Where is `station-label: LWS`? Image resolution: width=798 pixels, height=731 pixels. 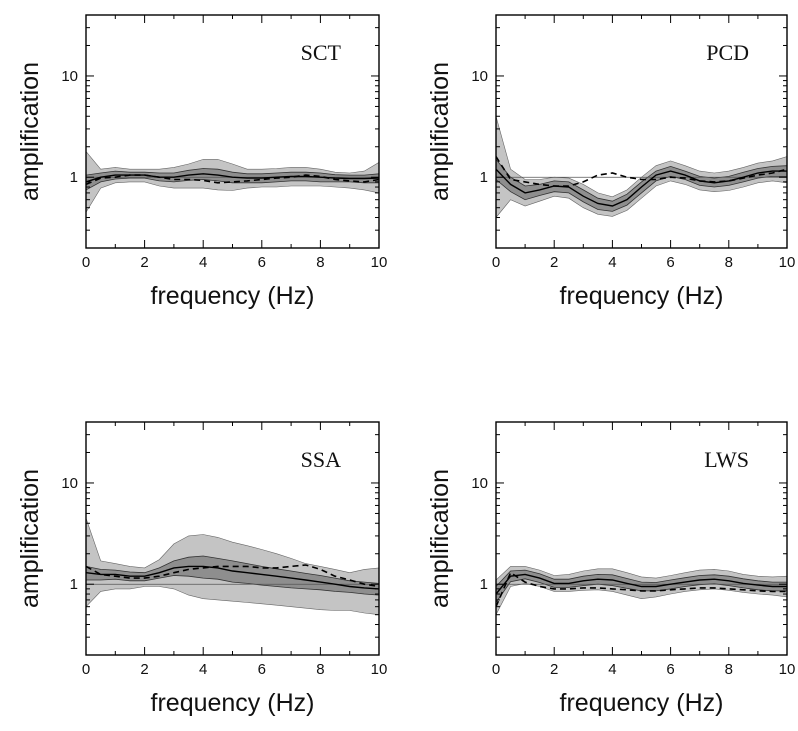
station-label: LWS is located at coordinates (726, 459).